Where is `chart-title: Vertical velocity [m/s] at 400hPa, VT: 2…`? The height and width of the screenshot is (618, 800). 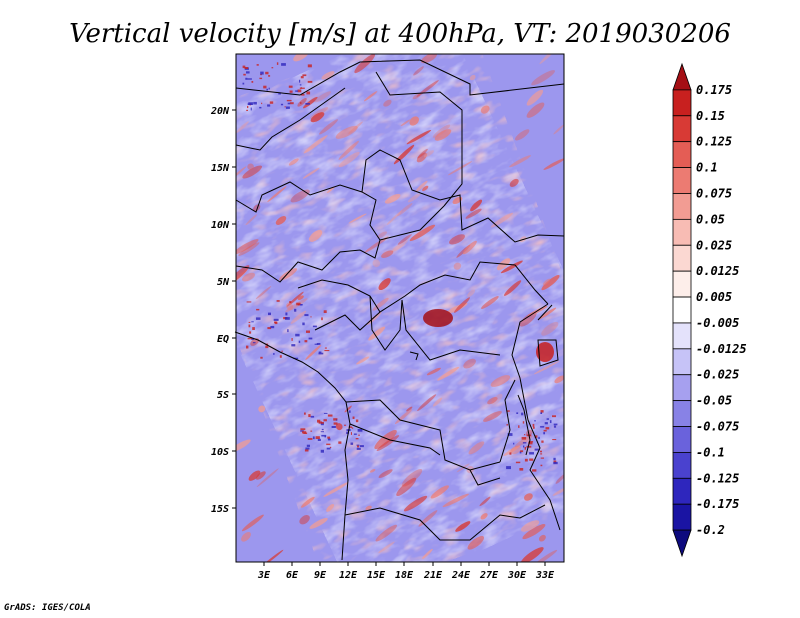
chart-title: Vertical velocity [m/s] at 400hPa, VT: 2… is located at coordinates (400, 34).